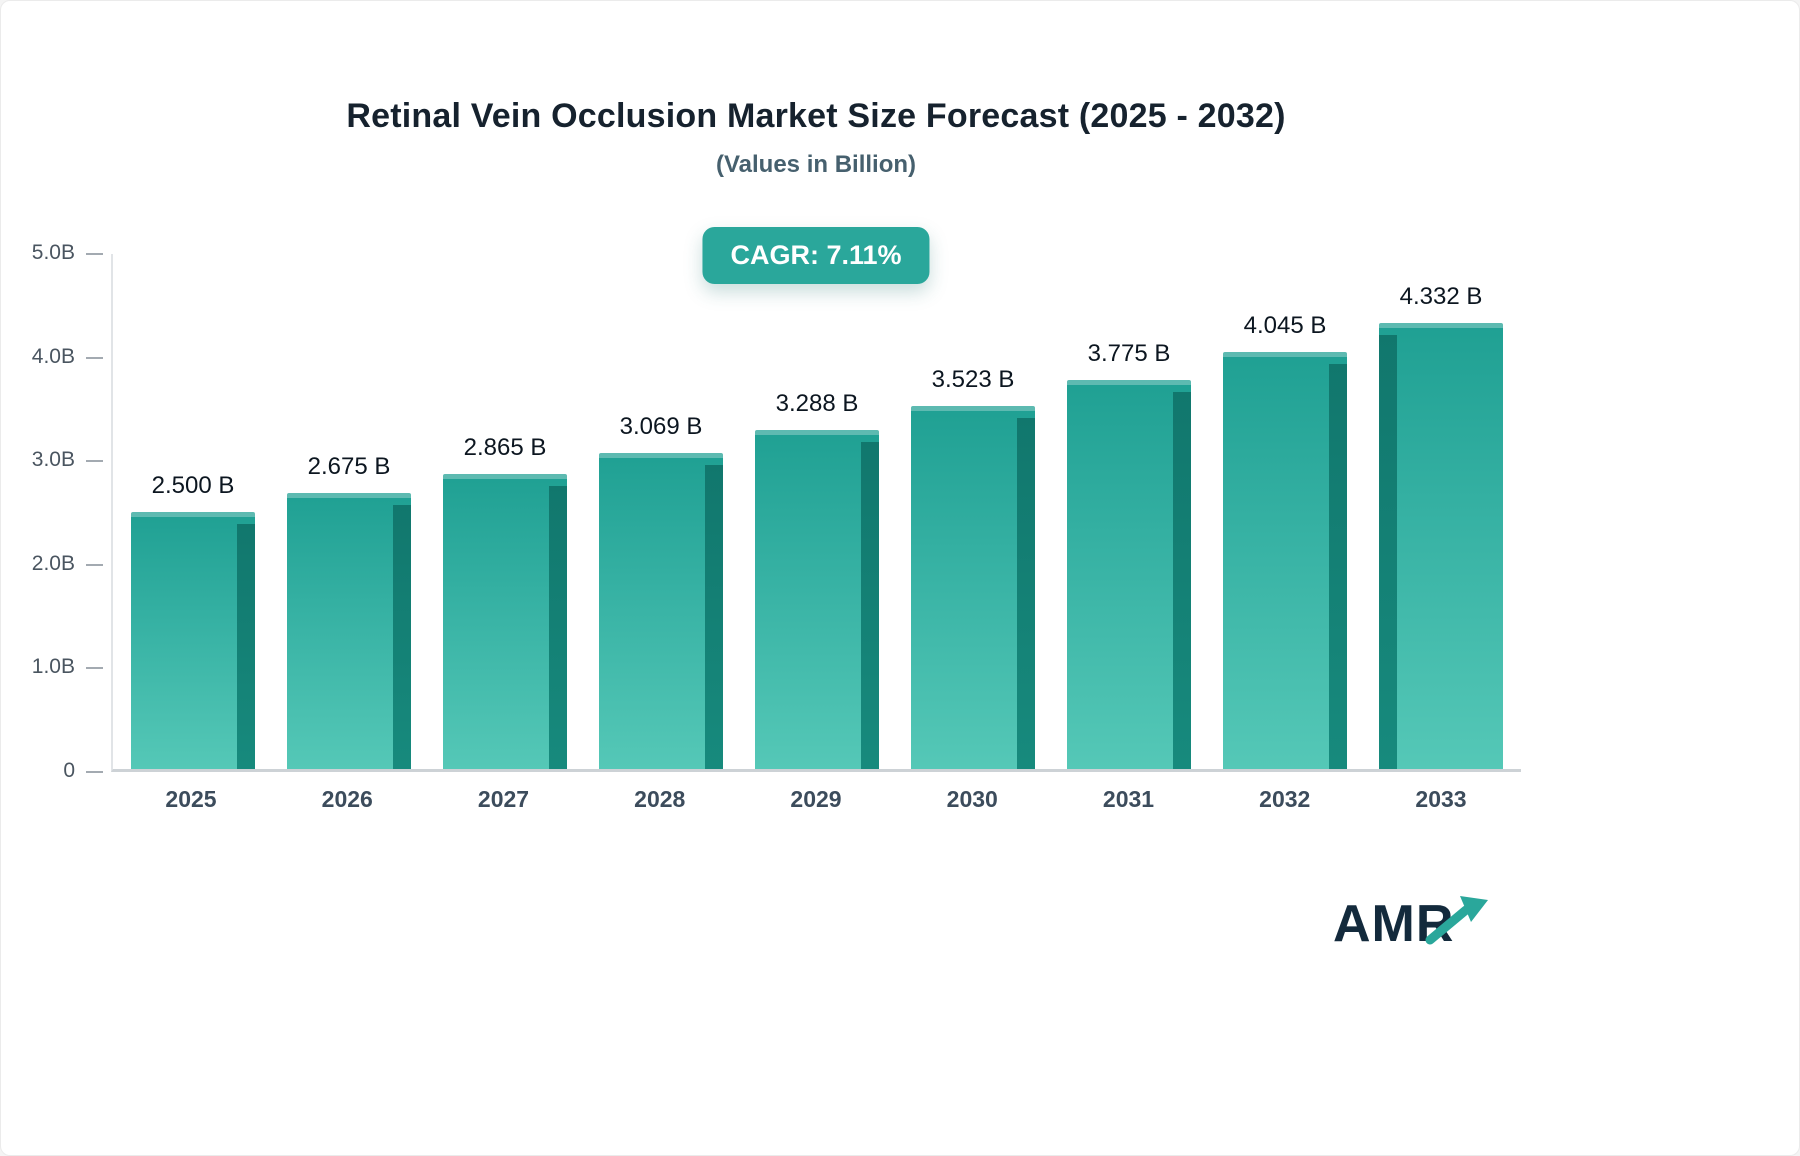  Describe the element at coordinates (816, 255) in the screenshot. I see `cagr-badge: CAGR: 7.11%` at that location.